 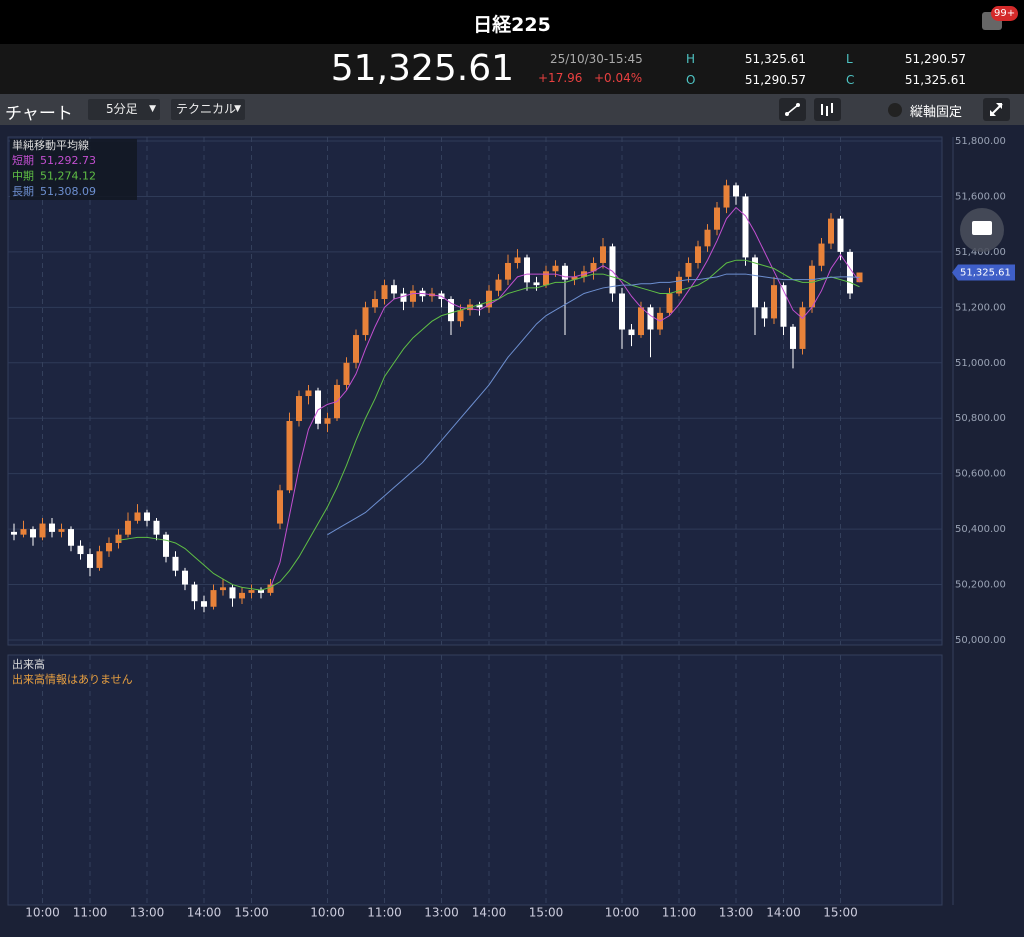 What do you see at coordinates (691, 59) in the screenshot?
I see `high-label: H` at bounding box center [691, 59].